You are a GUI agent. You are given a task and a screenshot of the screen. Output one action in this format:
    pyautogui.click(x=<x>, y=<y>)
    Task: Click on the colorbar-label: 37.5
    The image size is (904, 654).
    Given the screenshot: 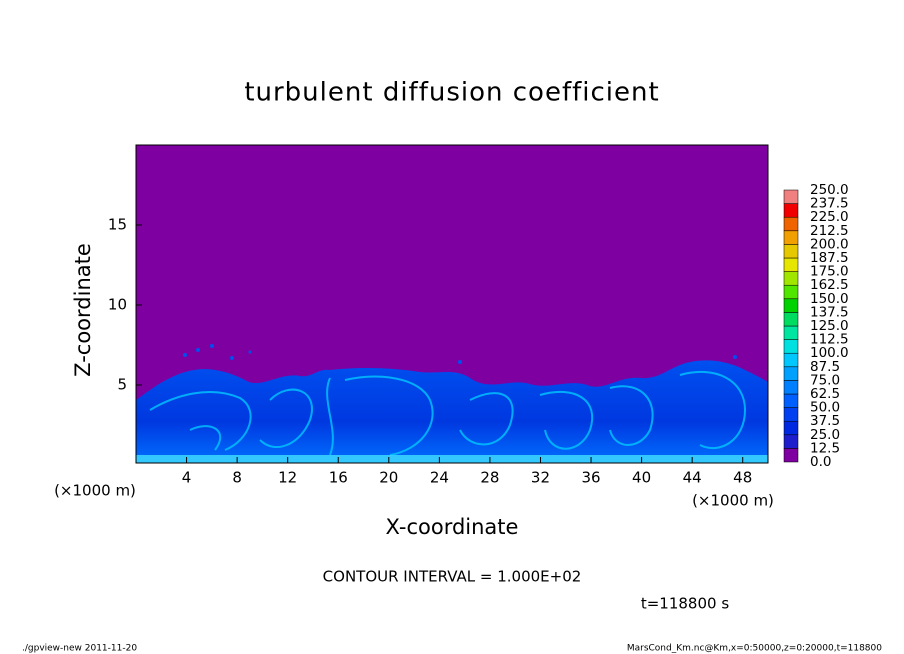 What is the action you would take?
    pyautogui.click(x=825, y=421)
    